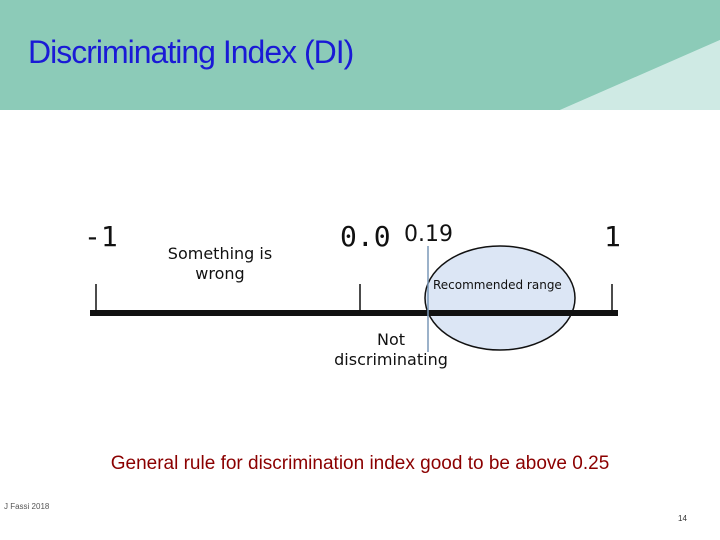 The width and height of the screenshot is (720, 540). I want to click on recommended-range-ellipse, so click(500, 298).